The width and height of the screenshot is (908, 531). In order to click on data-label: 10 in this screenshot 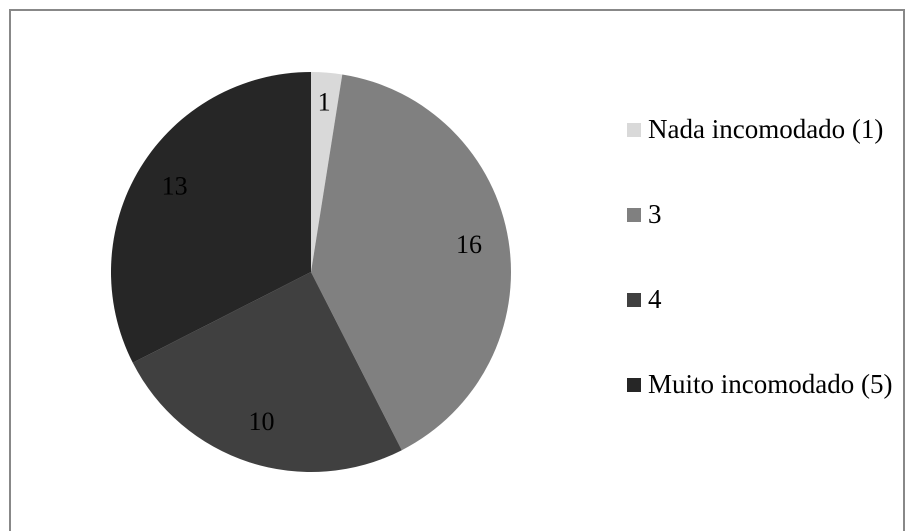, I will do `click(262, 421)`.